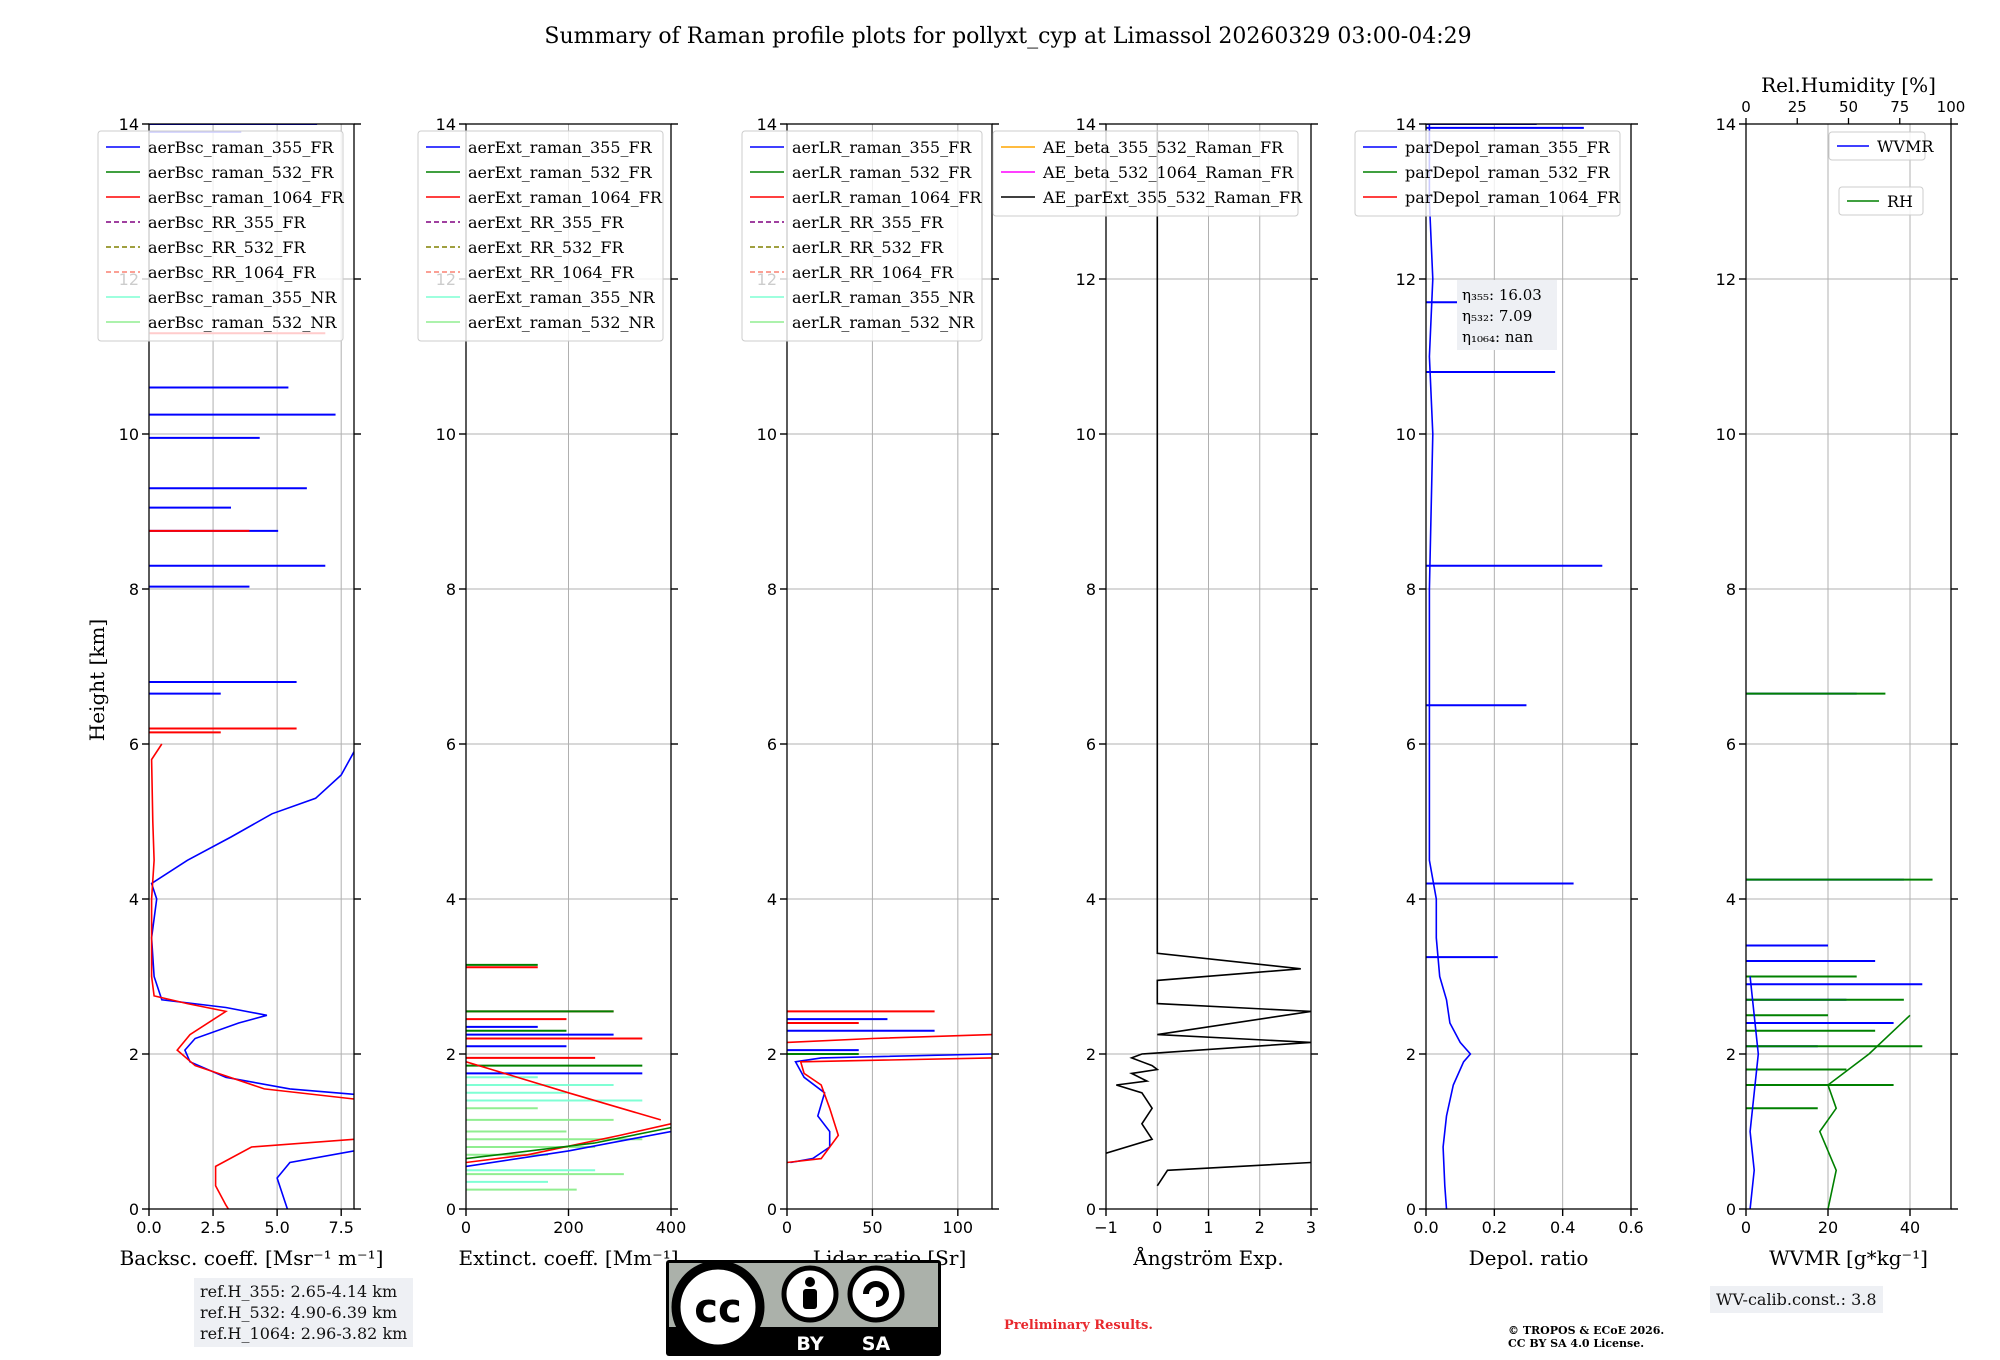  Describe the element at coordinates (1497, 337) in the screenshot. I see `eta-value: η₁₀₆₄: nan` at that location.